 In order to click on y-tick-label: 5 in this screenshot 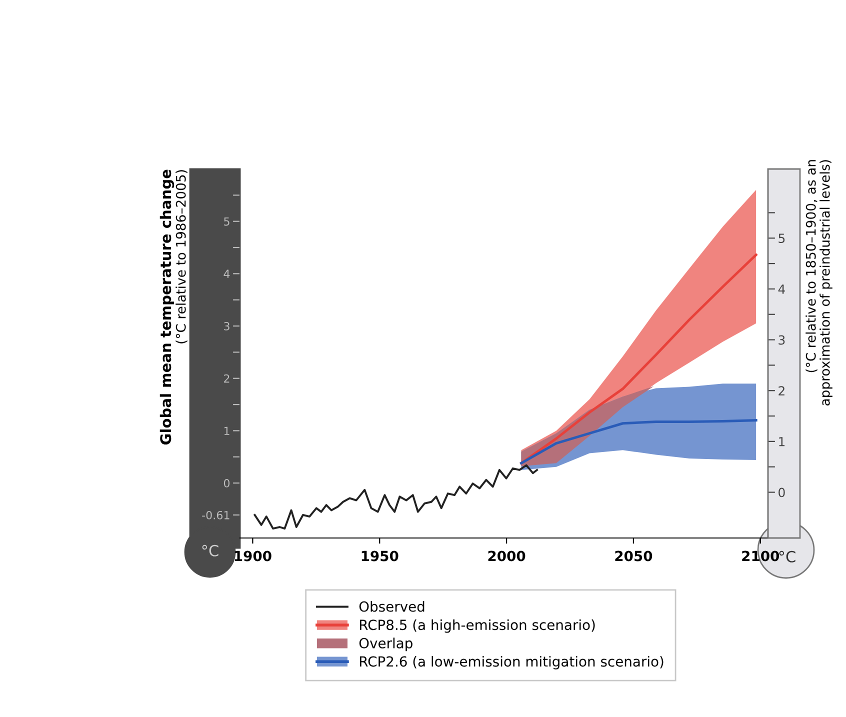, I will do `click(227, 221)`.